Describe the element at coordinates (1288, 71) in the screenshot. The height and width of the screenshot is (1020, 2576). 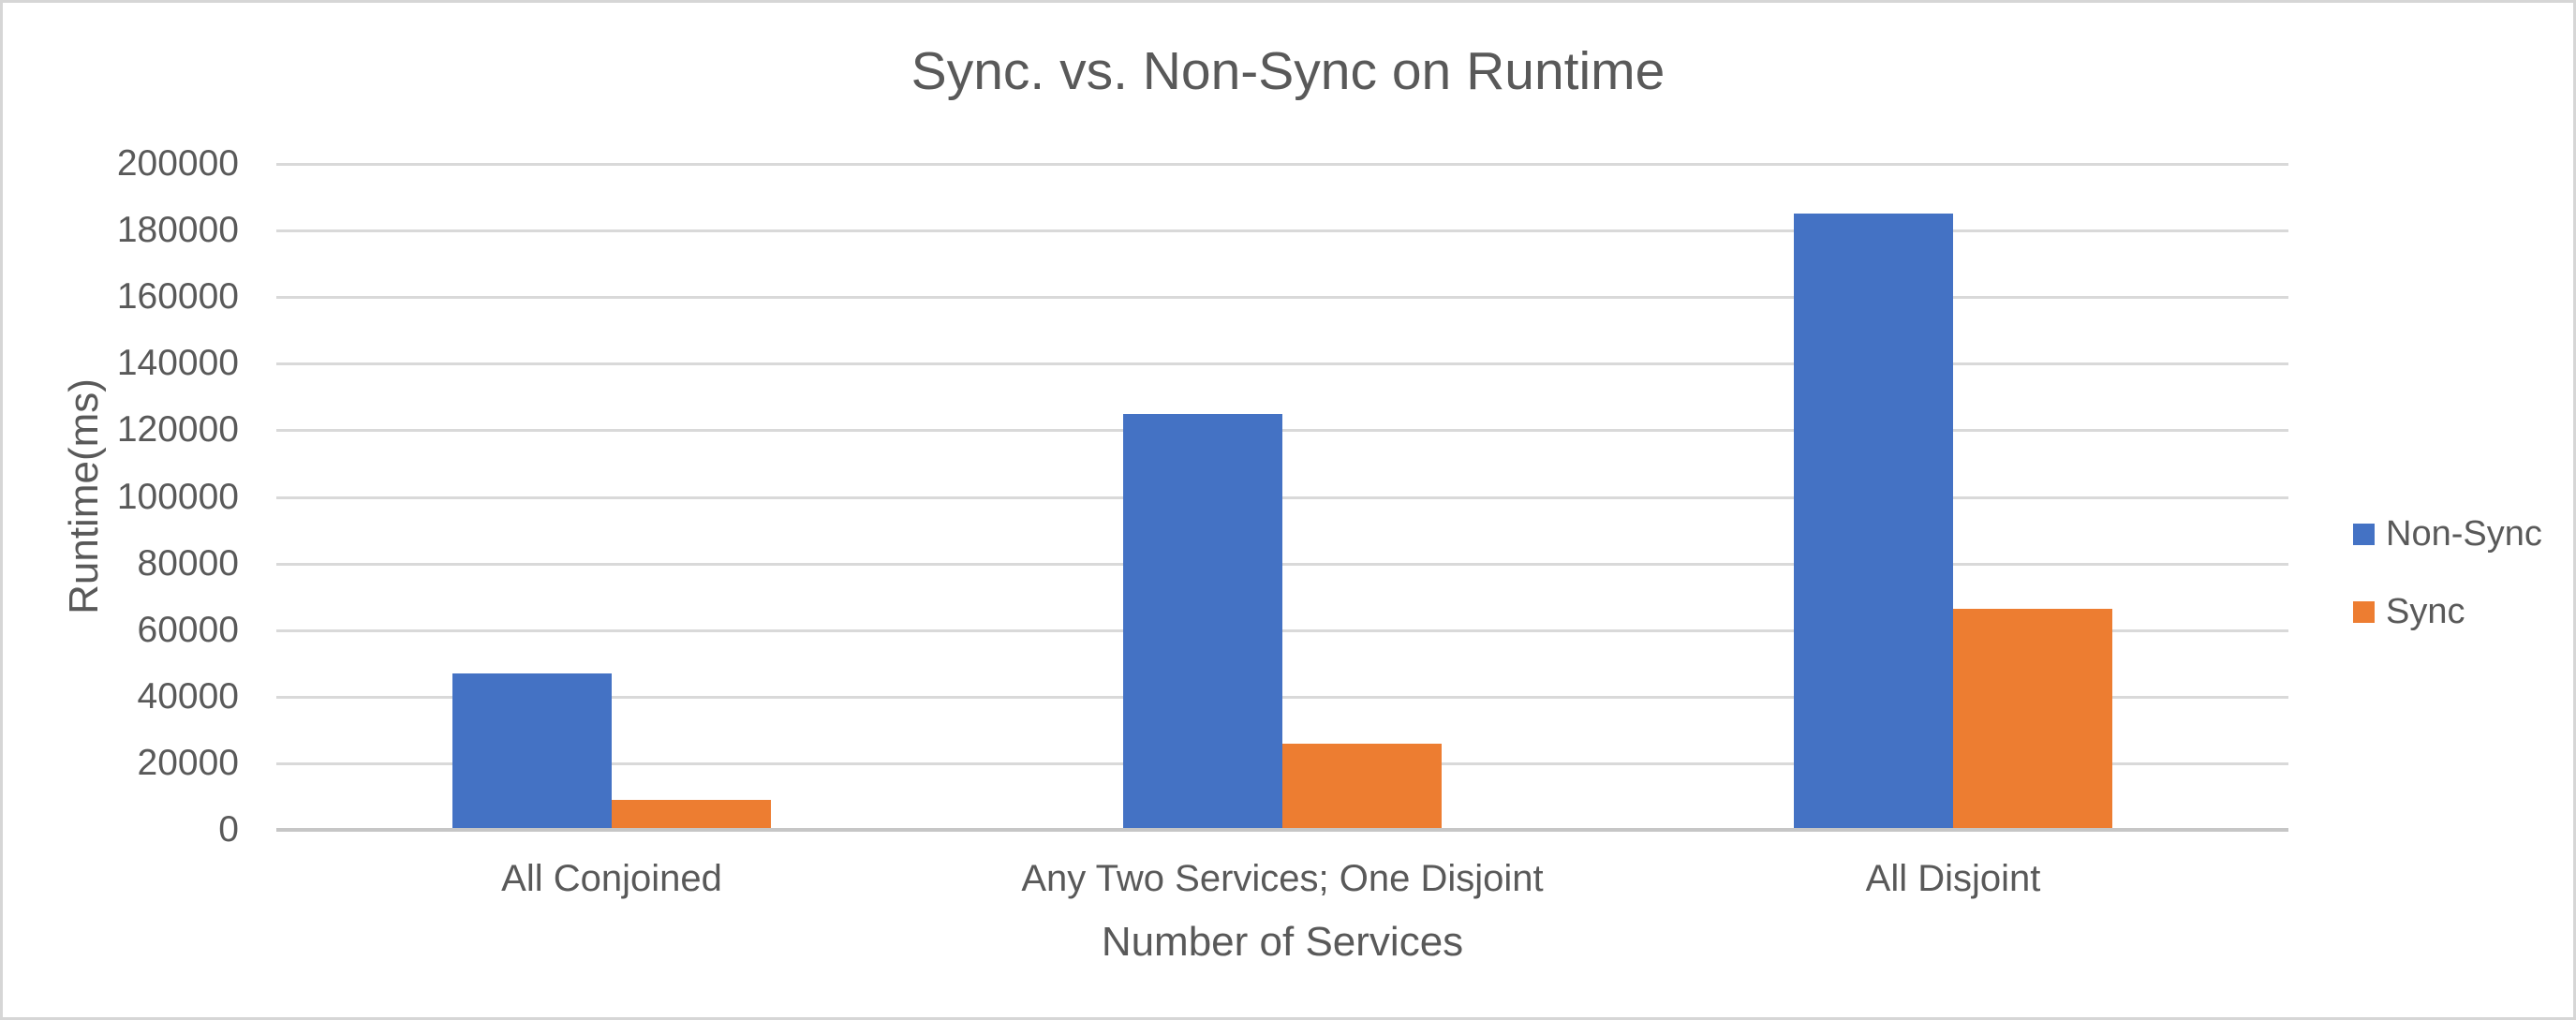
I see `chart-title: Sync. vs. Non-Sync on Runtime` at that location.